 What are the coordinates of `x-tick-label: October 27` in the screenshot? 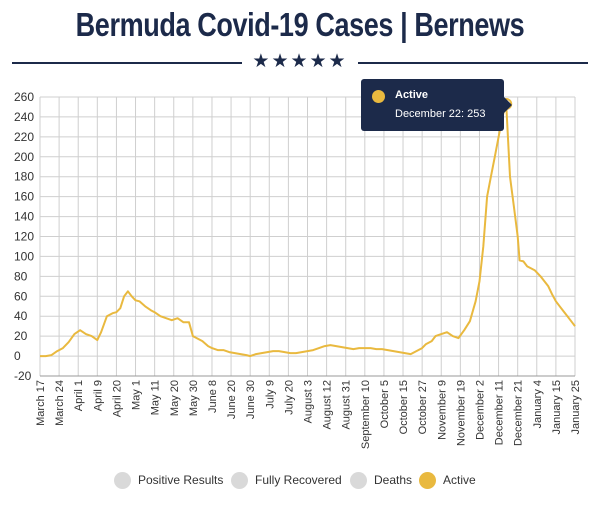 It's located at (423, 407).